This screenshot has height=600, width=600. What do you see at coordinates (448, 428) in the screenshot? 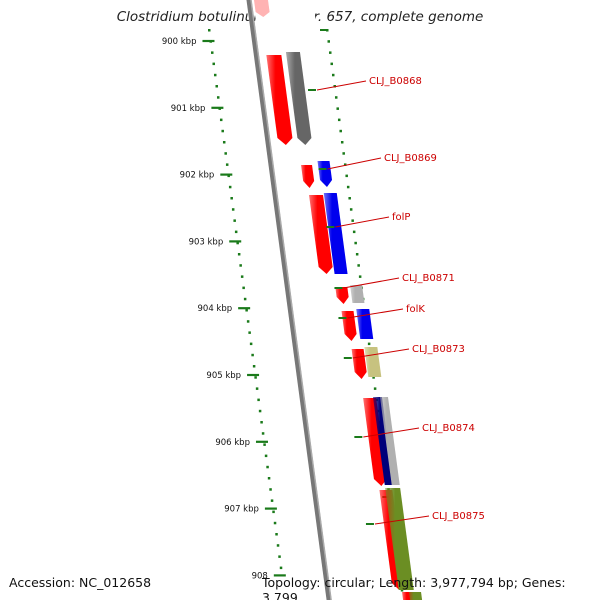
I see `gene-label: CLJ_B0874` at bounding box center [448, 428].